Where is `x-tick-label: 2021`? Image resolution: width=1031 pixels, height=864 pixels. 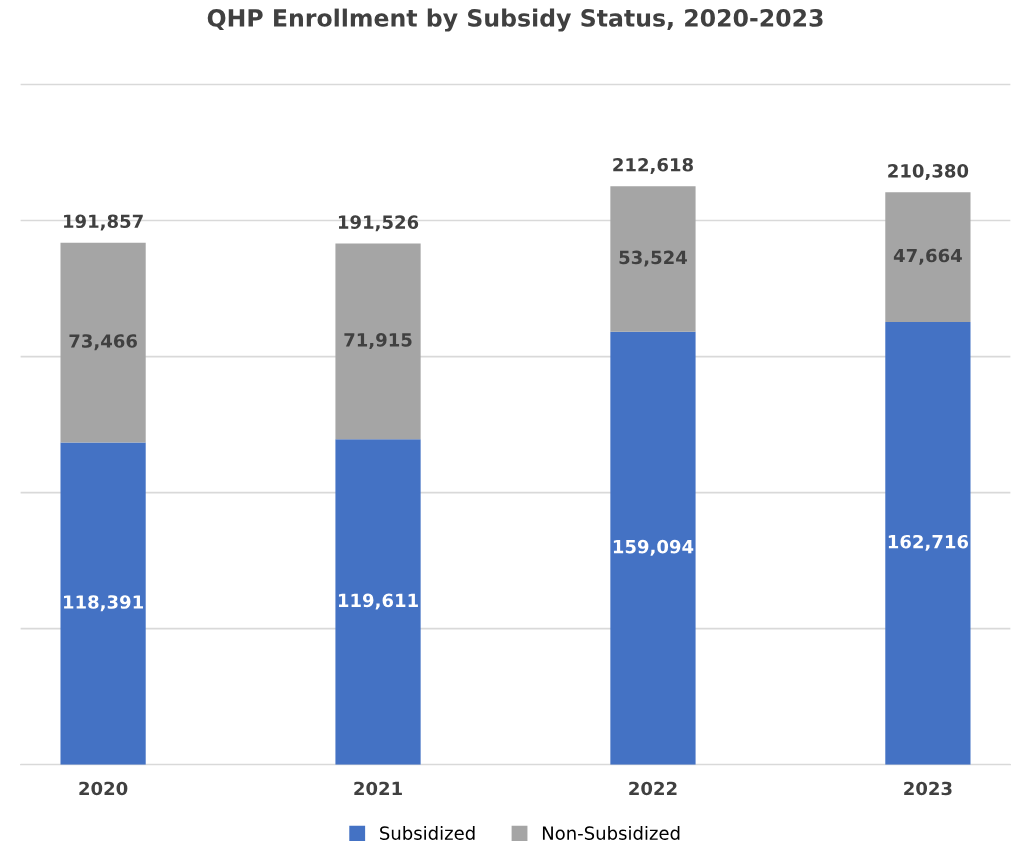
x-tick-label: 2021 is located at coordinates (378, 788).